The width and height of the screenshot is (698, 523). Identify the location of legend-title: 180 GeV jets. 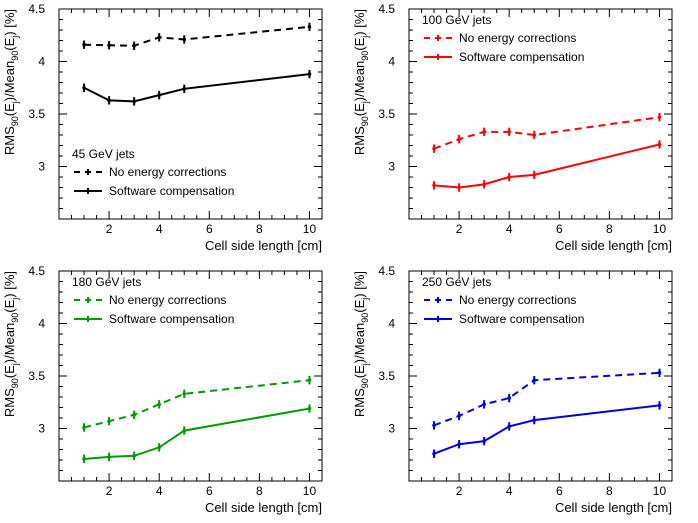
(106, 282).